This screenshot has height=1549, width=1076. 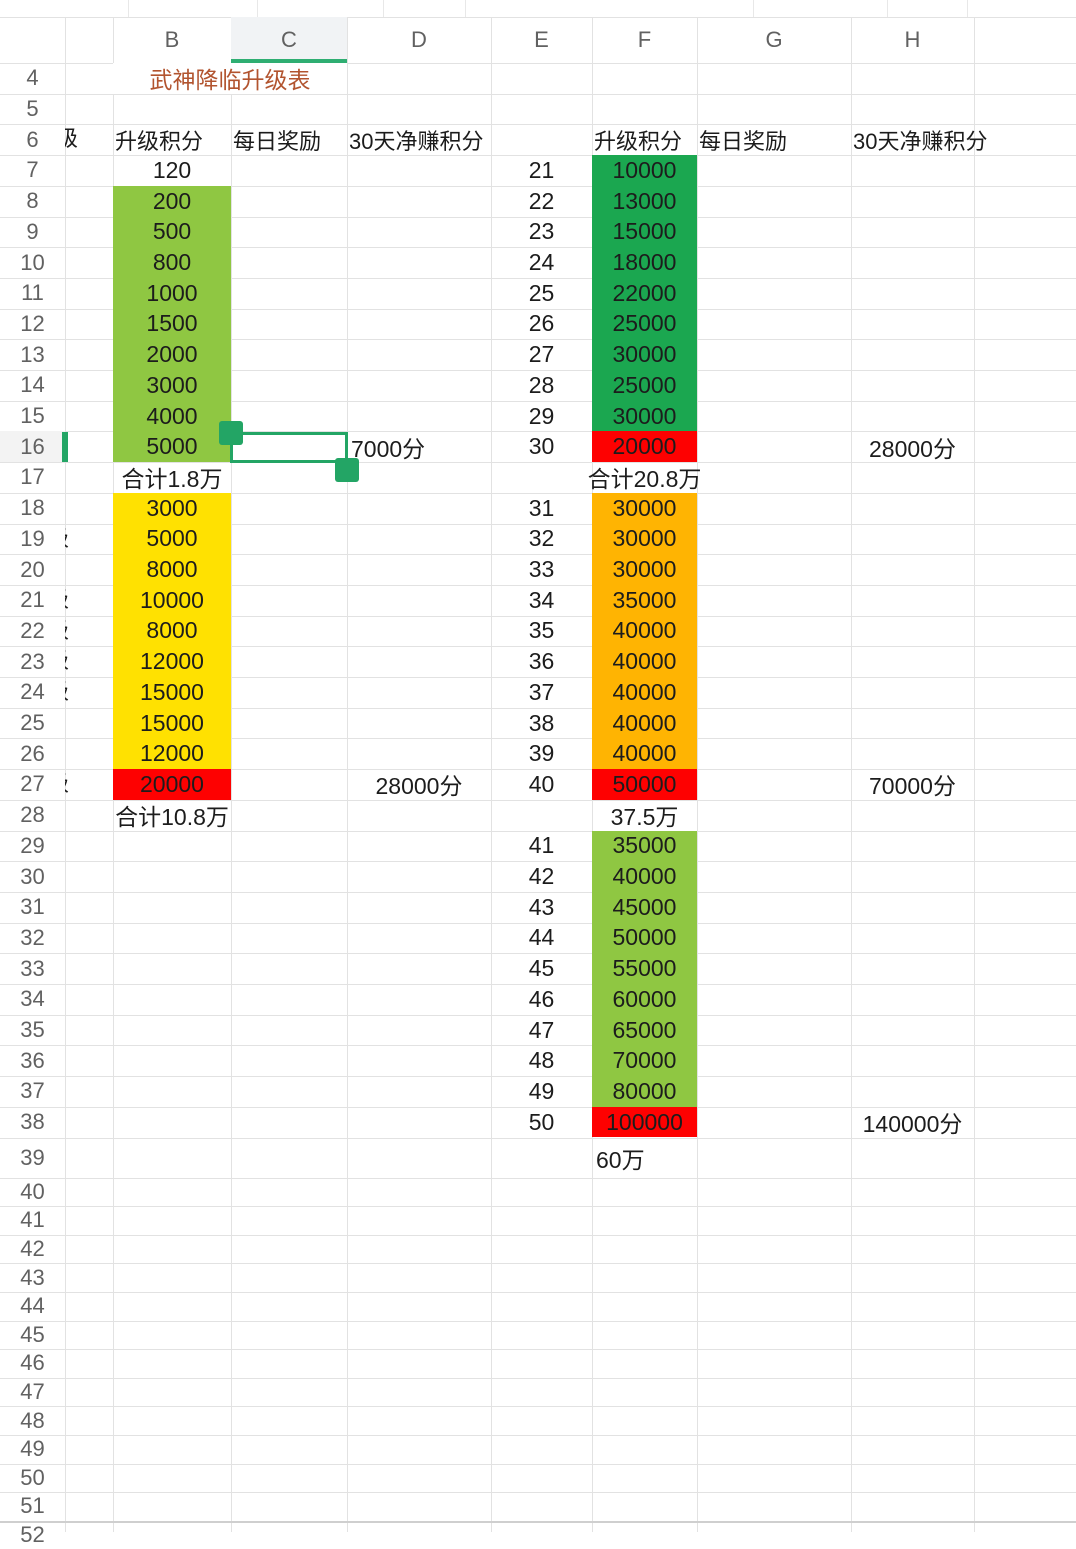 What do you see at coordinates (277, 141) in the screenshot?
I see `cell-C6: 每日奖励` at bounding box center [277, 141].